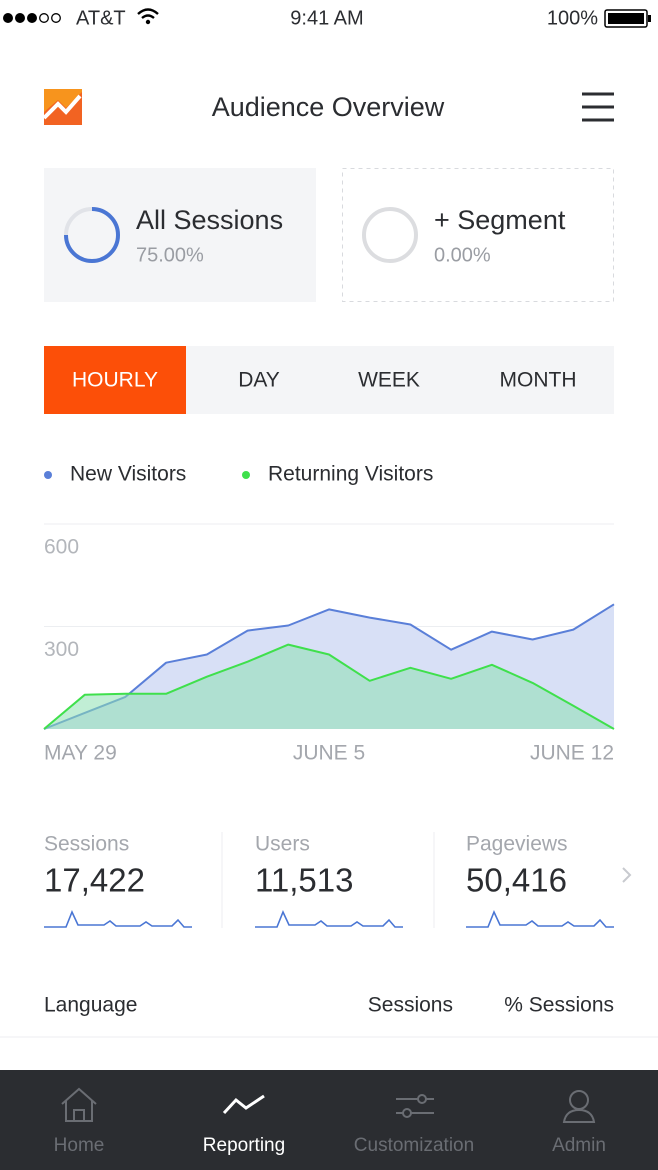  I want to click on admin-icon-body, so click(579, 1115).